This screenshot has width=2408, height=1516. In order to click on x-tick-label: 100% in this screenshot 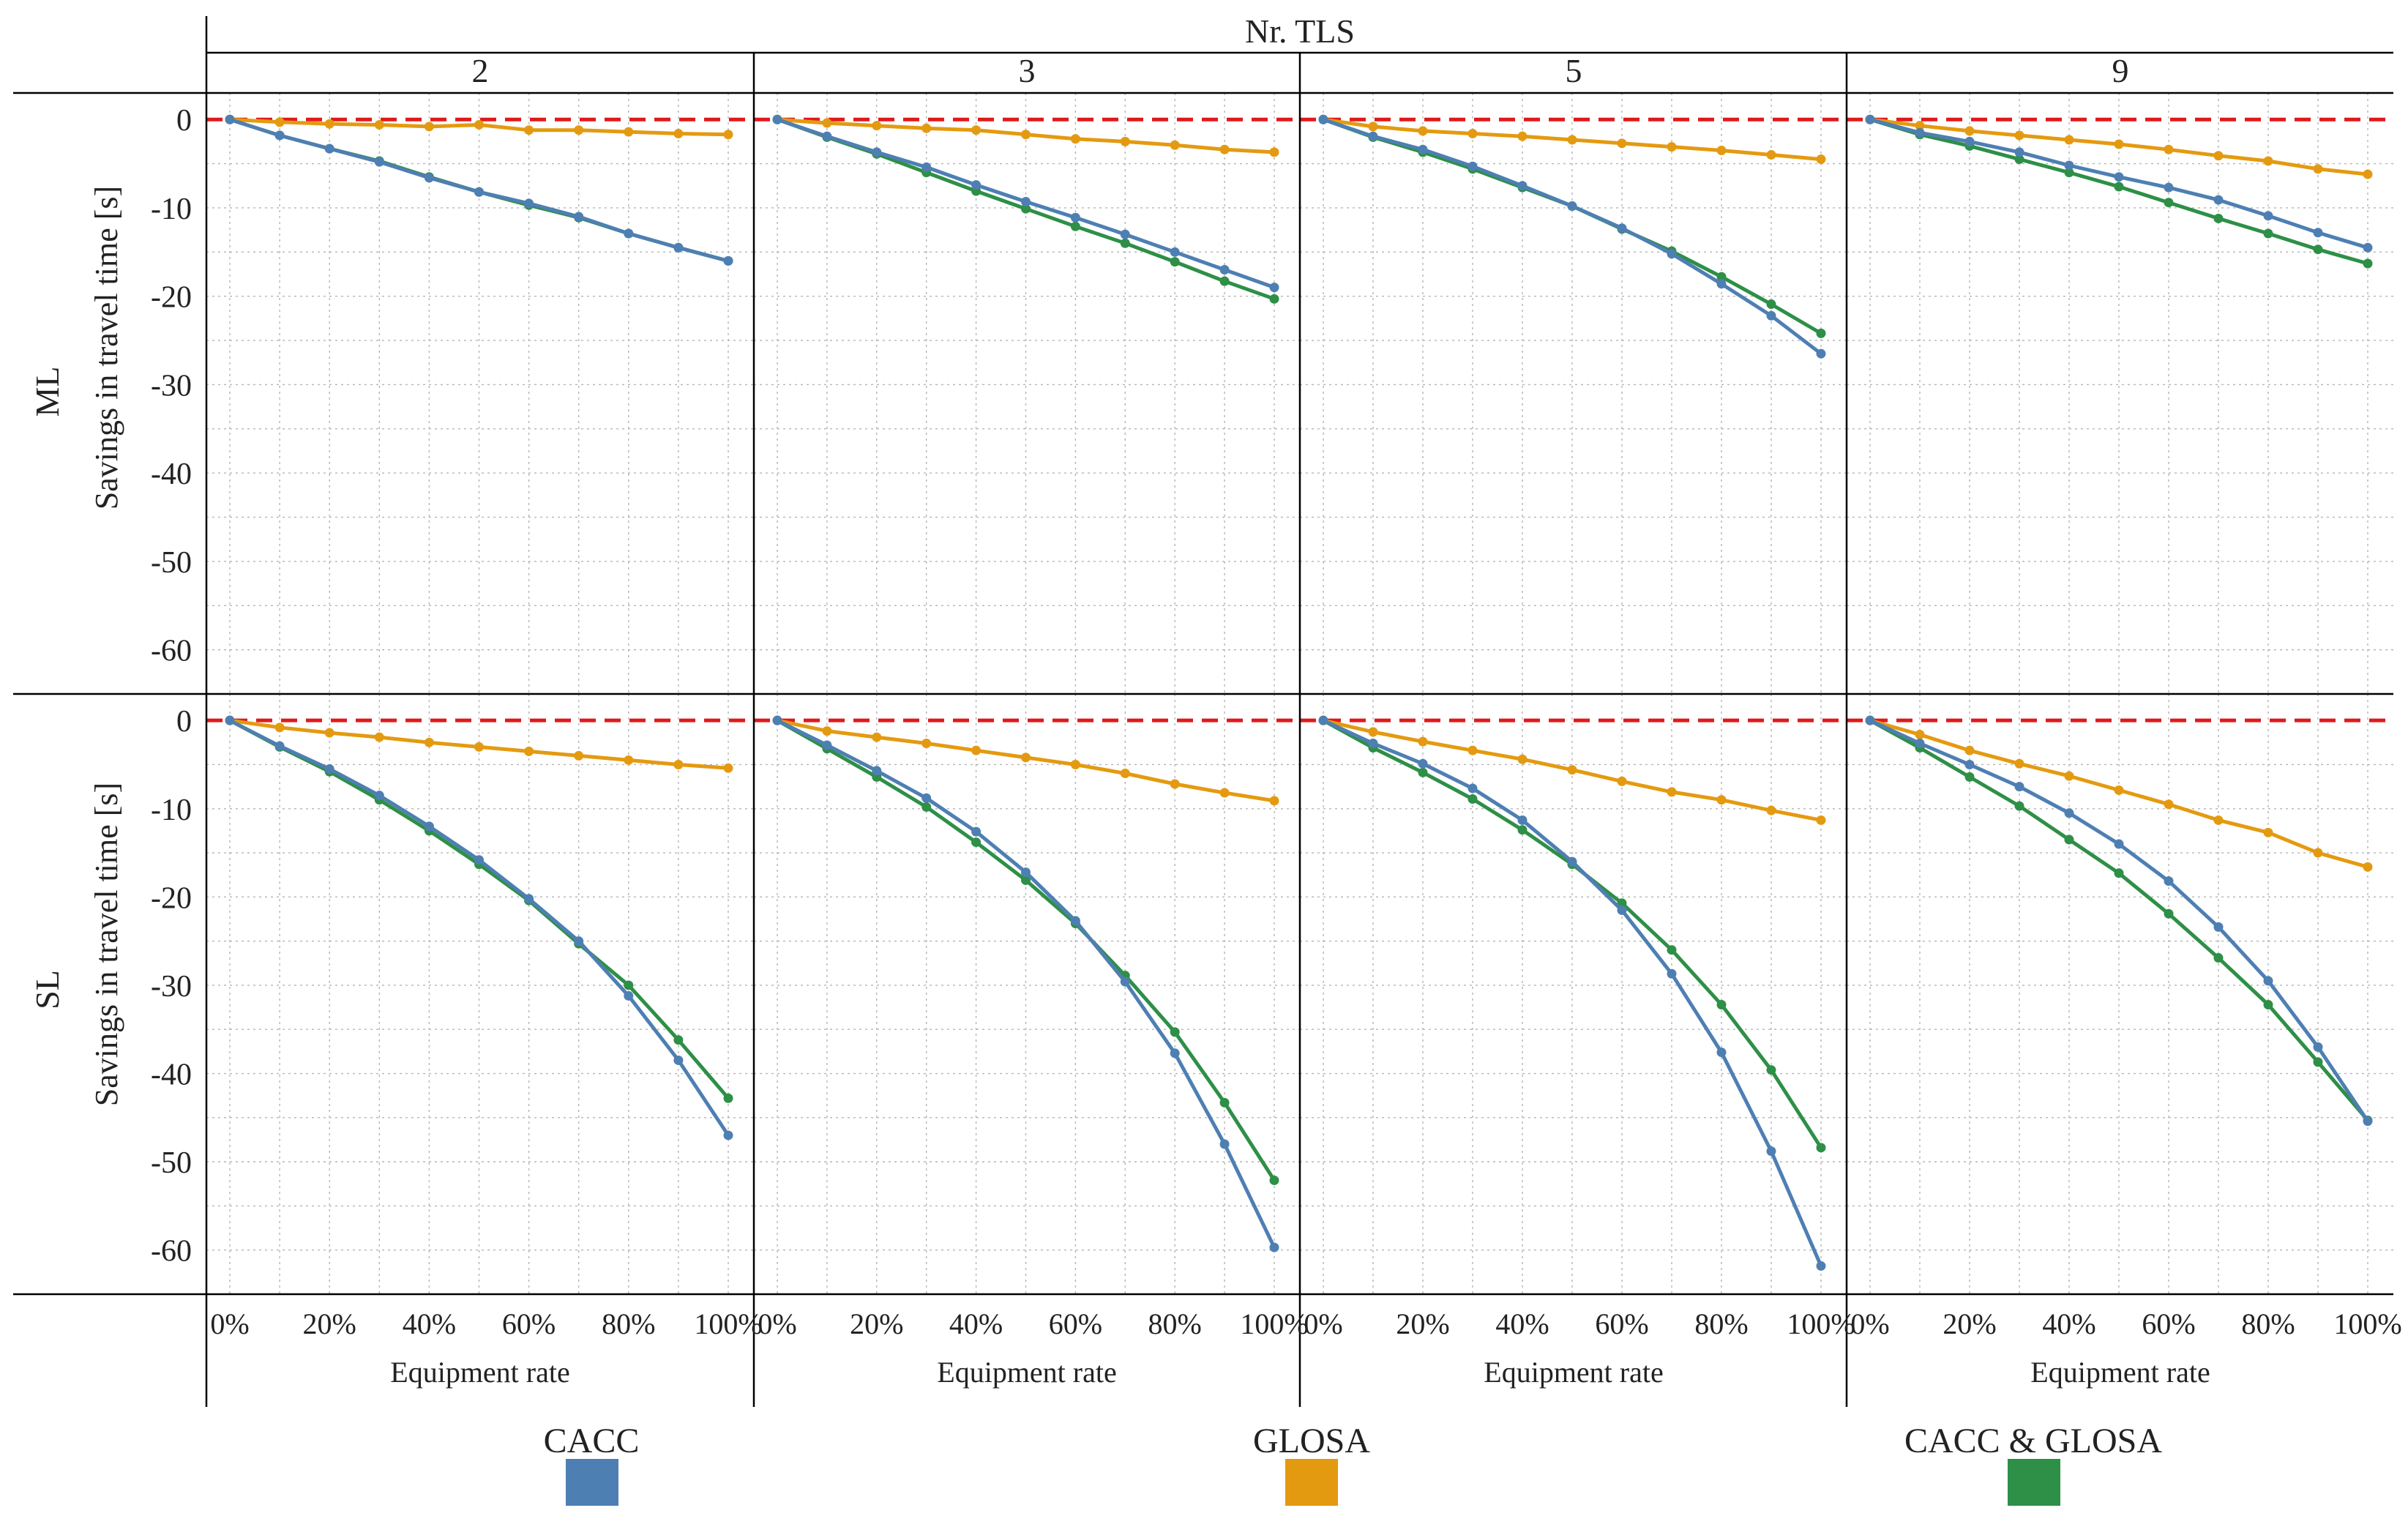, I will do `click(728, 1323)`.